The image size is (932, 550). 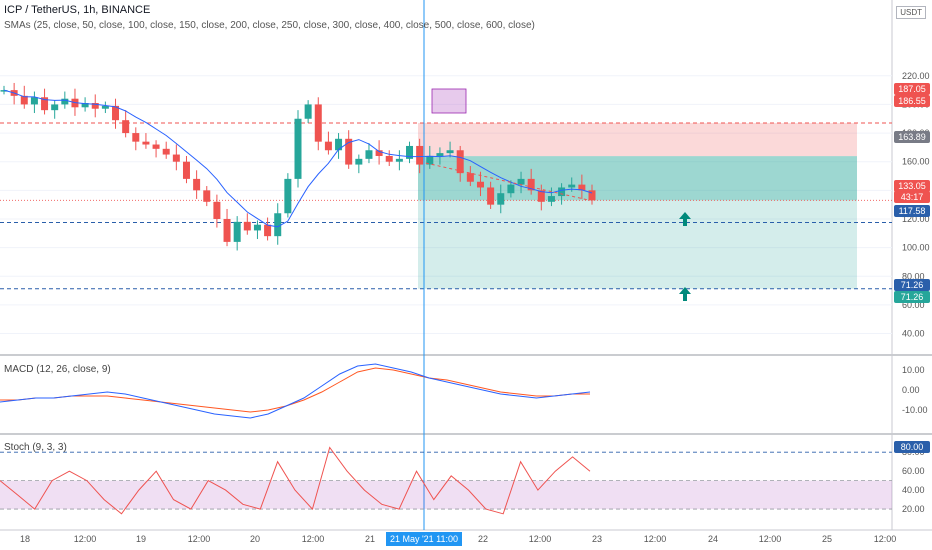 What do you see at coordinates (713, 539) in the screenshot?
I see `time-tick-label: 24` at bounding box center [713, 539].